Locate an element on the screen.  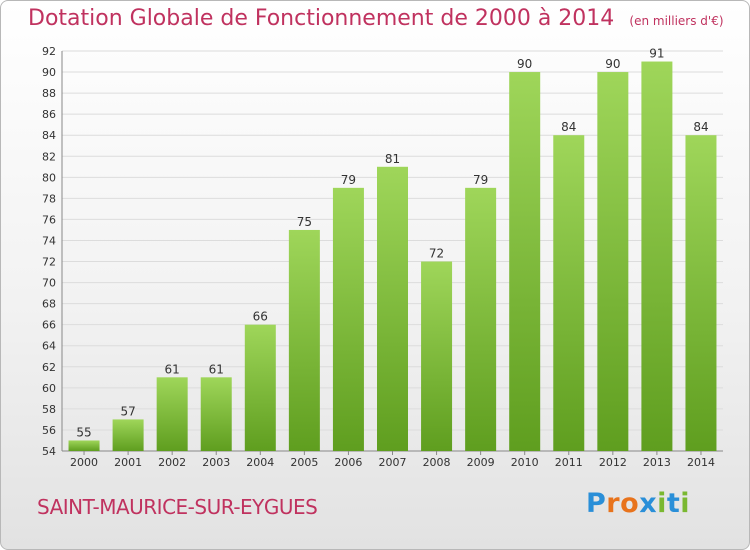
bar-2006 is located at coordinates (348, 319).